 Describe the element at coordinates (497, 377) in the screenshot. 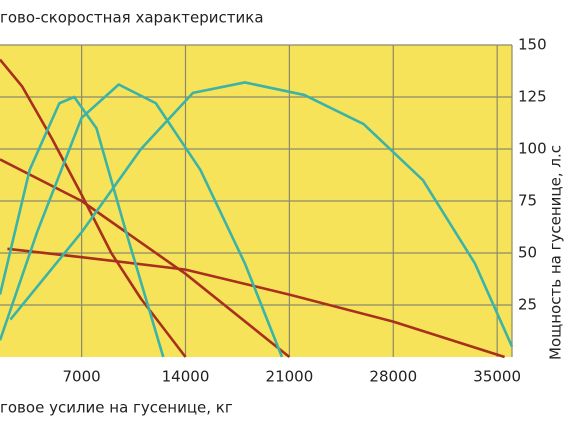

I see `x-tick-label: 35000` at that location.